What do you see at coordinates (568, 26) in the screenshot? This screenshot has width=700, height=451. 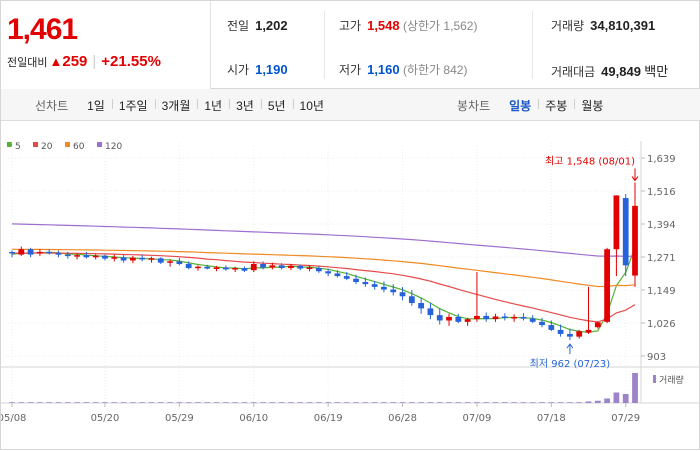 I see `volume-label: 거래량` at bounding box center [568, 26].